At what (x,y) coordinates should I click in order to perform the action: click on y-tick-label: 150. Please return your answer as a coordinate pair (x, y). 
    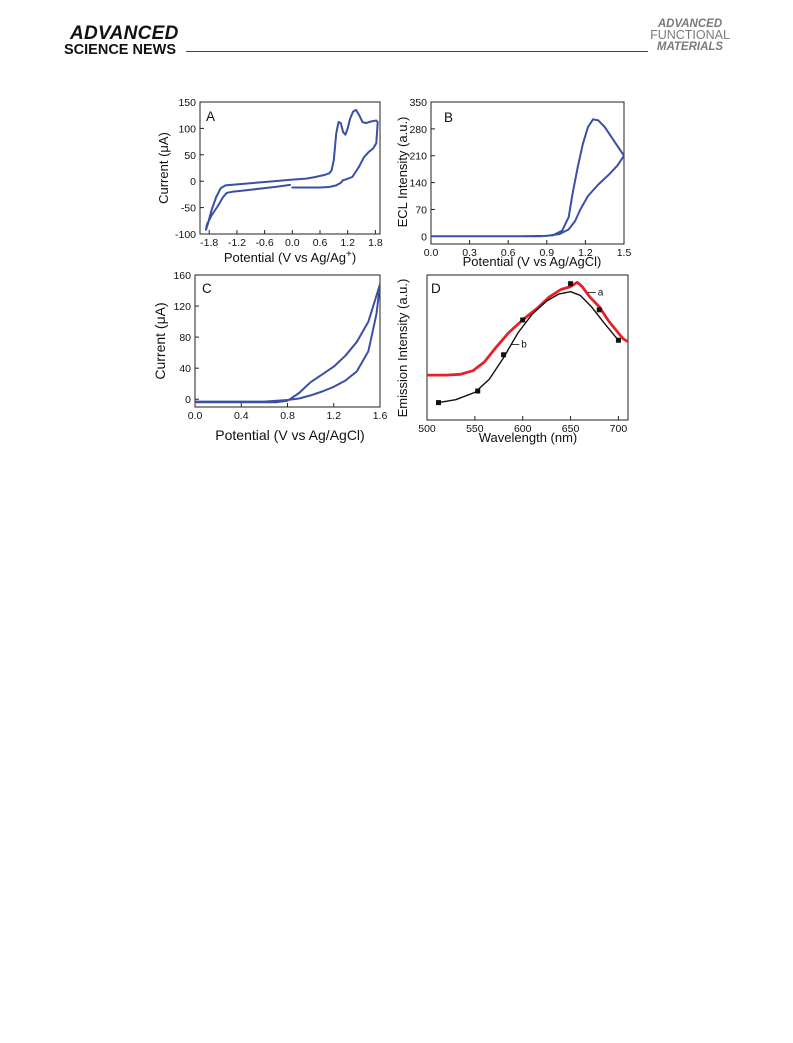
    Looking at the image, I should click on (187, 103).